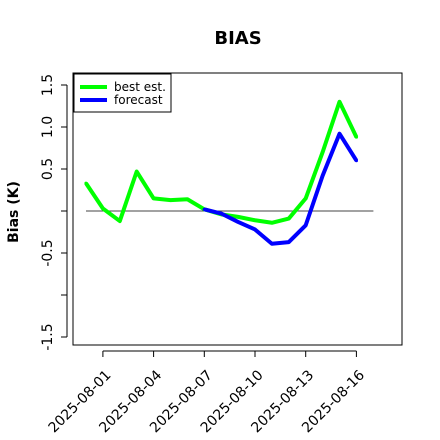 This screenshot has height=440, width=440. I want to click on y-tick-label: -0.5, so click(48, 252).